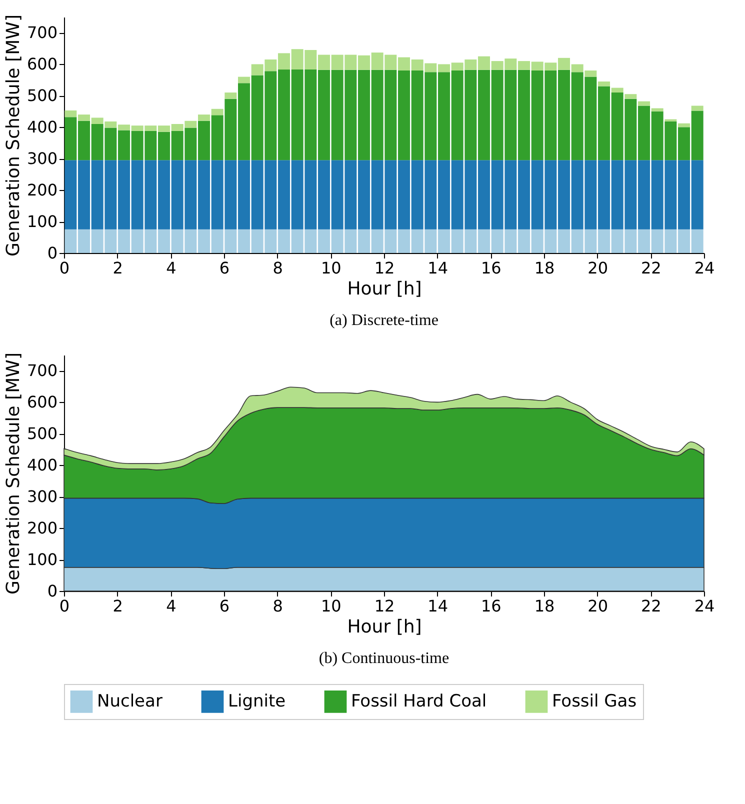 Image resolution: width=745 pixels, height=804 pixels. I want to click on legend-label: Fossil Hard Coal, so click(419, 702).